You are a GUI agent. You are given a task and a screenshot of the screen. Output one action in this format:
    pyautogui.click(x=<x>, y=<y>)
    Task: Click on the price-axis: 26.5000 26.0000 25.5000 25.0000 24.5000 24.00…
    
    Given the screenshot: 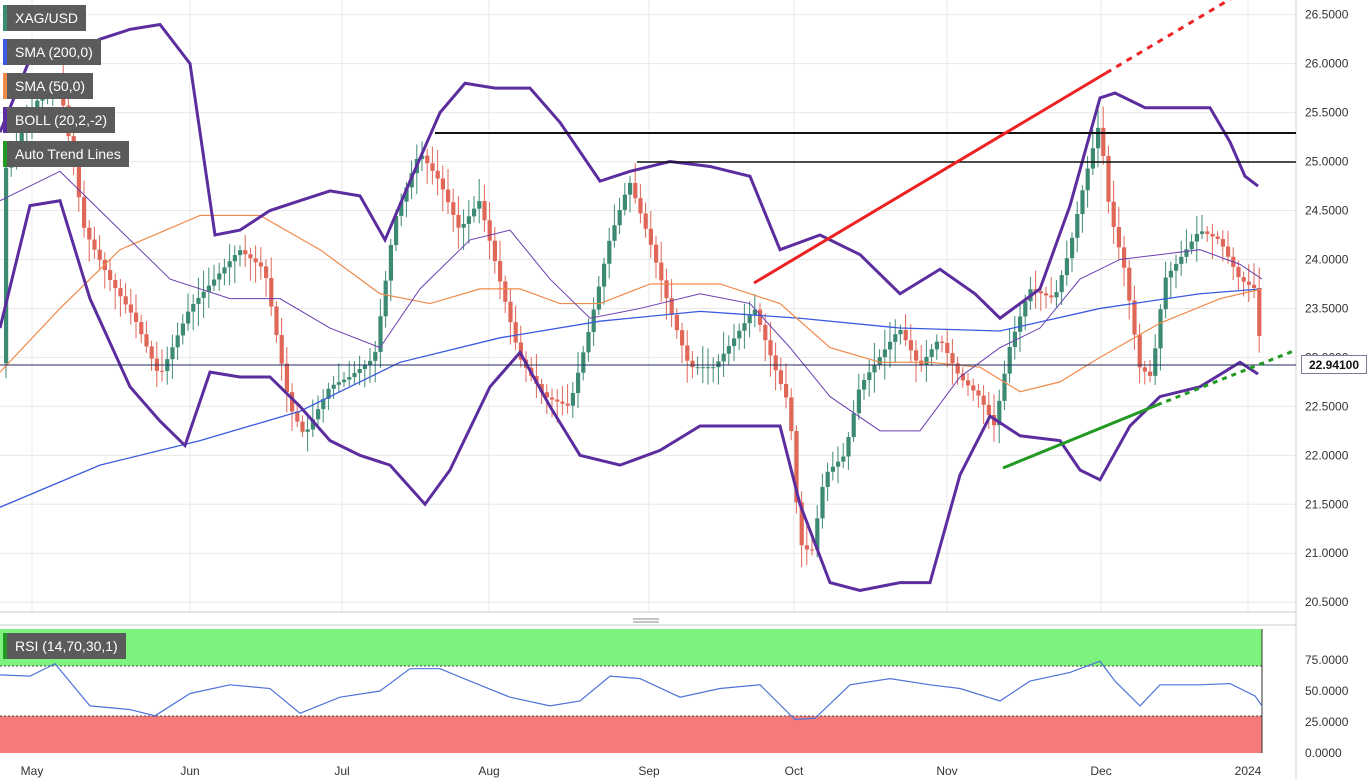 What is the action you would take?
    pyautogui.click(x=1327, y=309)
    